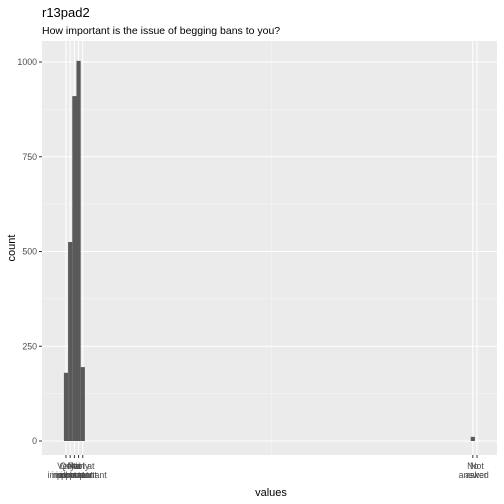 The image size is (504, 504). Describe the element at coordinates (271, 493) in the screenshot. I see `x-axis-title: values` at that location.